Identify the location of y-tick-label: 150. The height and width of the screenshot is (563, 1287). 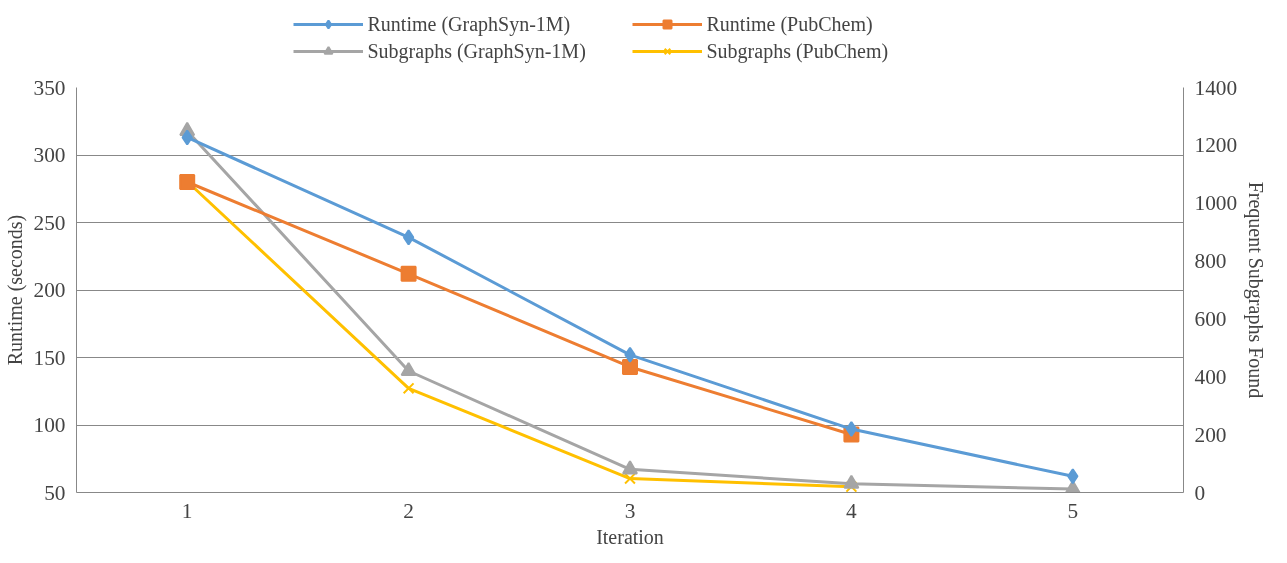
(49, 357).